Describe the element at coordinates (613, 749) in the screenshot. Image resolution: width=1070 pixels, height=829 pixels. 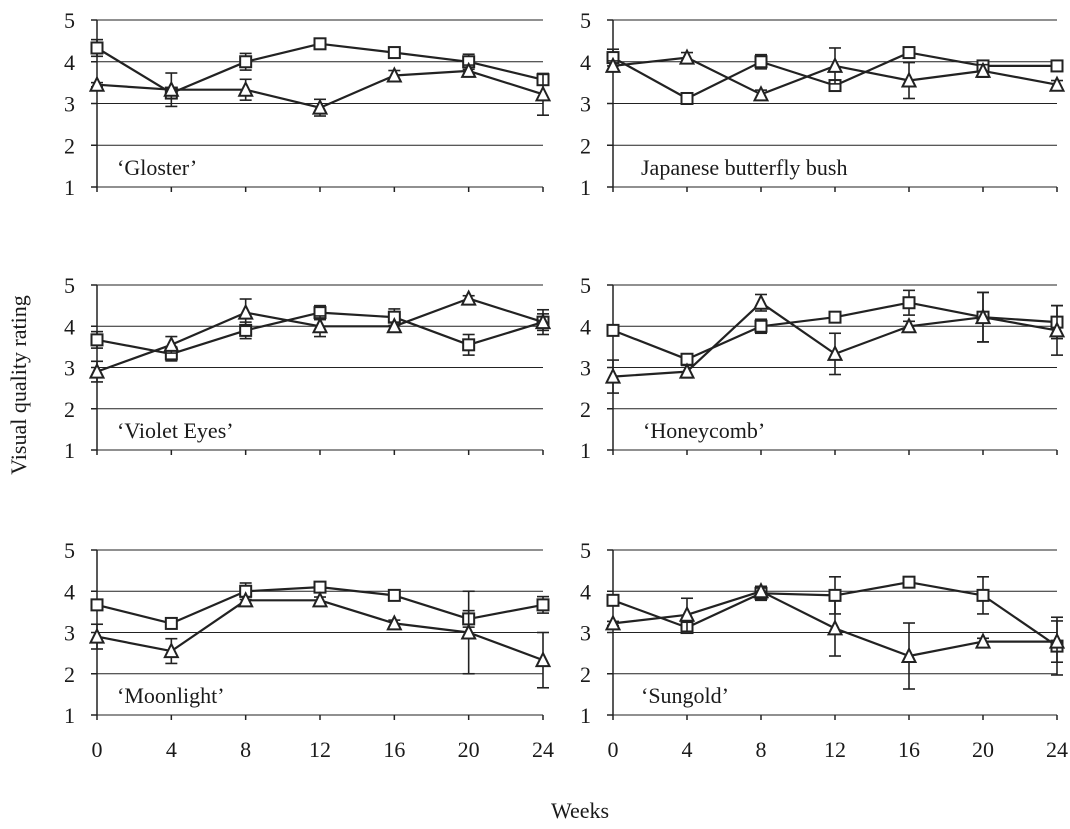
I see `x-tick-label: 0` at that location.